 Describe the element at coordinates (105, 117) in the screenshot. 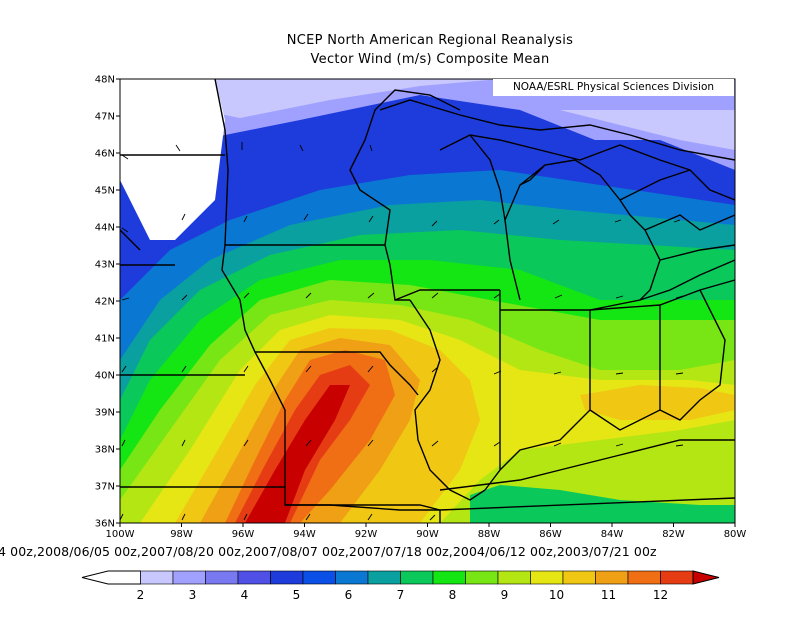

I see `y-tick-label: 47N` at that location.